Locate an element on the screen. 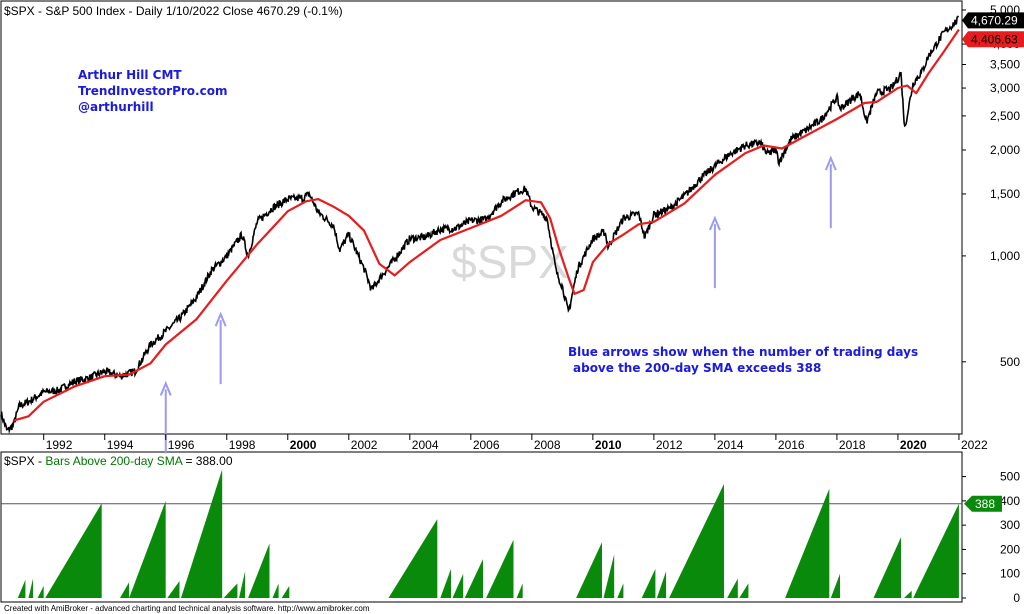  x-tick-label: 2008 is located at coordinates (547, 445).